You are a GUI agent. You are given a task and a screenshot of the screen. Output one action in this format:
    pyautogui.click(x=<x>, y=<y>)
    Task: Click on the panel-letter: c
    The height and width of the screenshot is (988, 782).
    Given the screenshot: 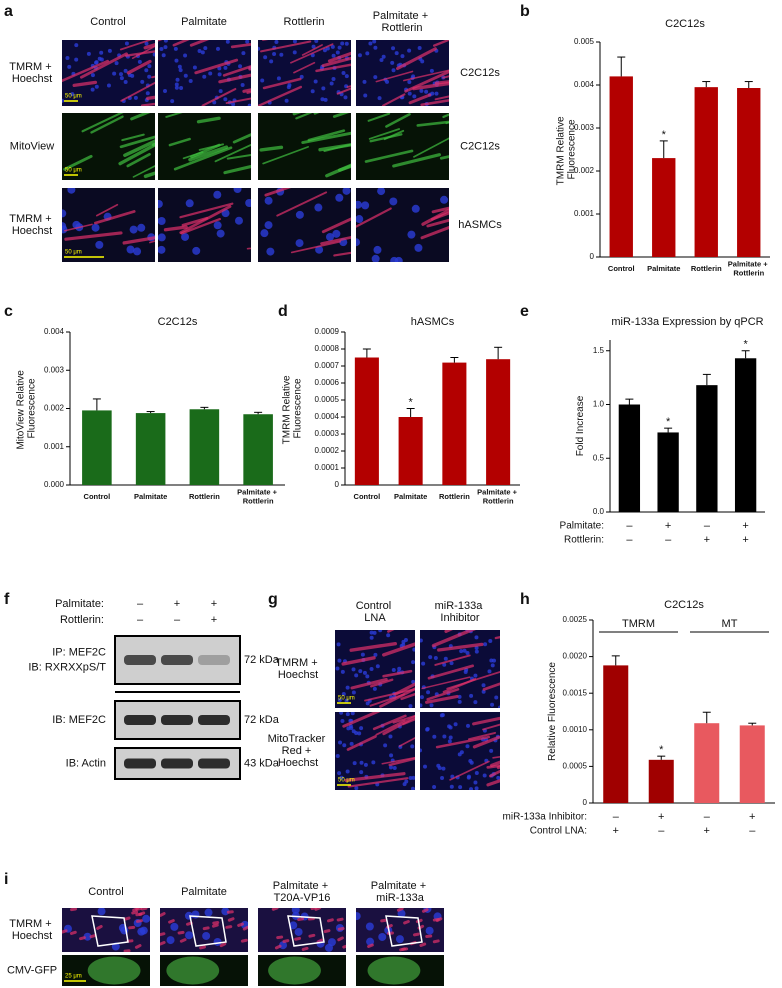 What is the action you would take?
    pyautogui.click(x=8, y=311)
    